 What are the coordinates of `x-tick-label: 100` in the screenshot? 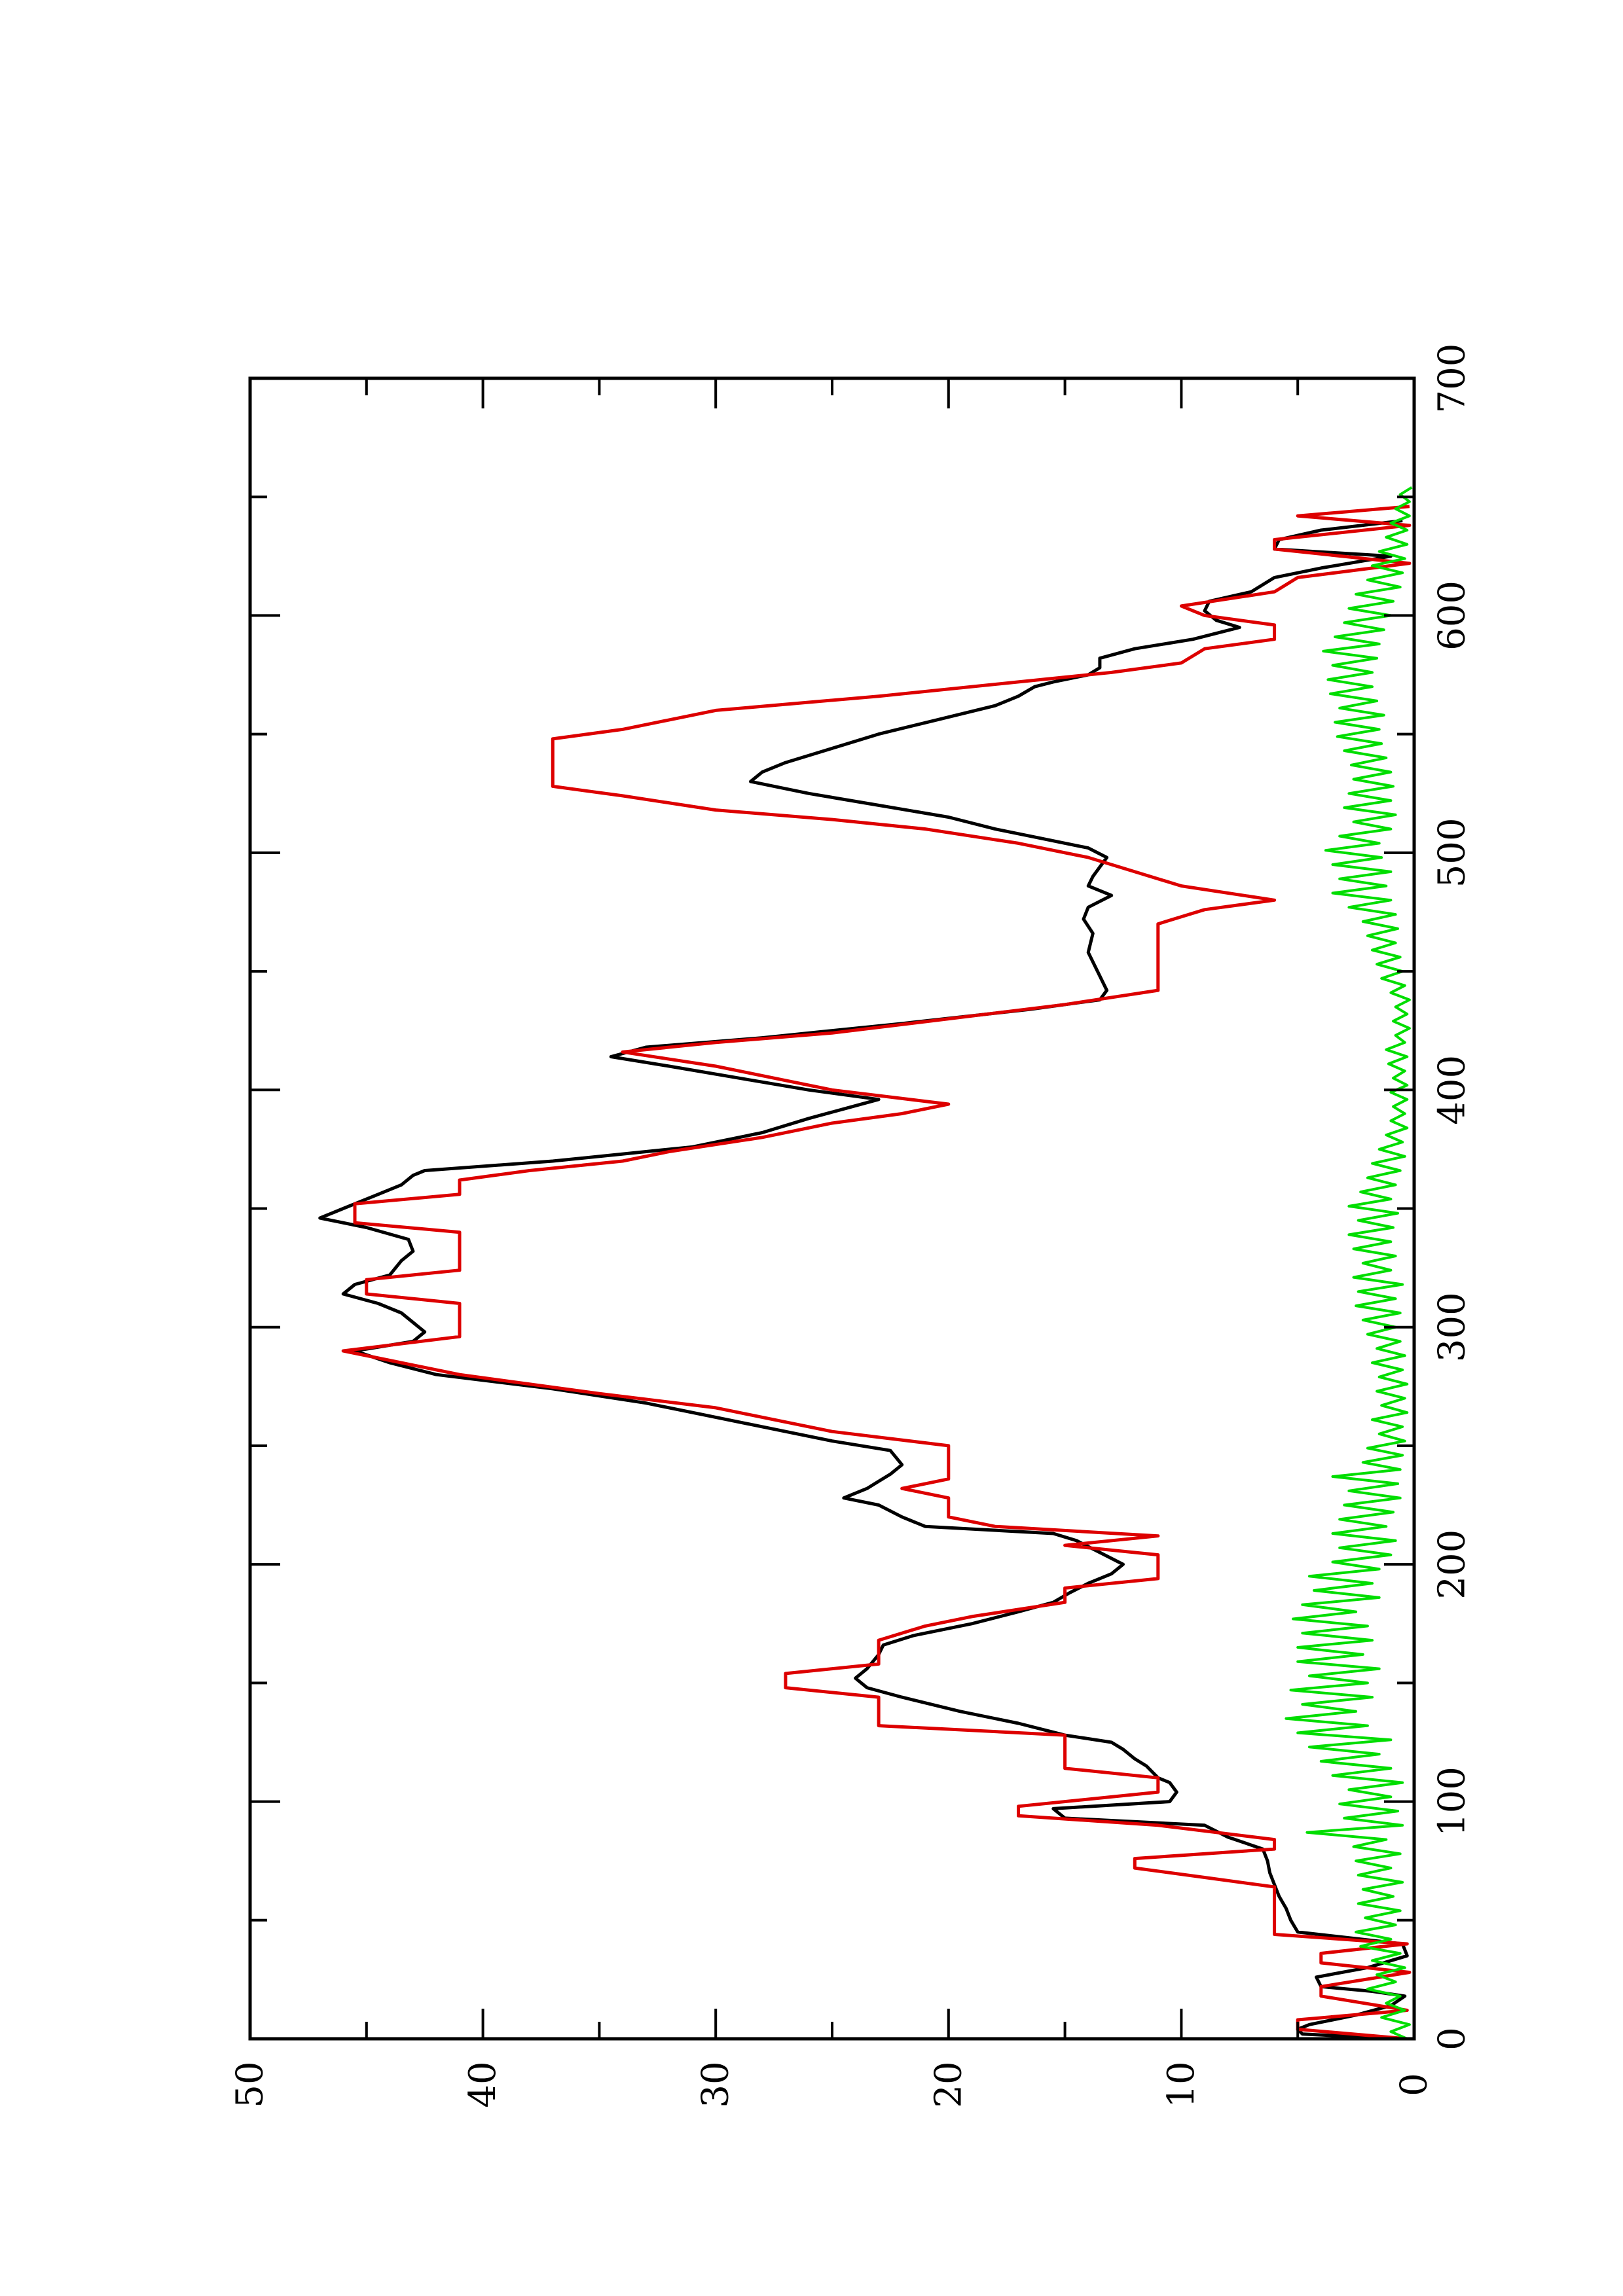 It's located at (1452, 1802).